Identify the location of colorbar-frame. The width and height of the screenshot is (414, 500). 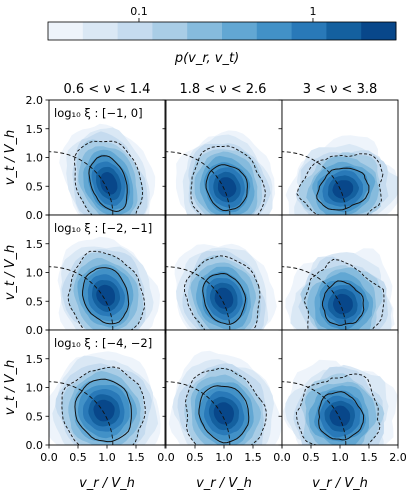
(222, 31).